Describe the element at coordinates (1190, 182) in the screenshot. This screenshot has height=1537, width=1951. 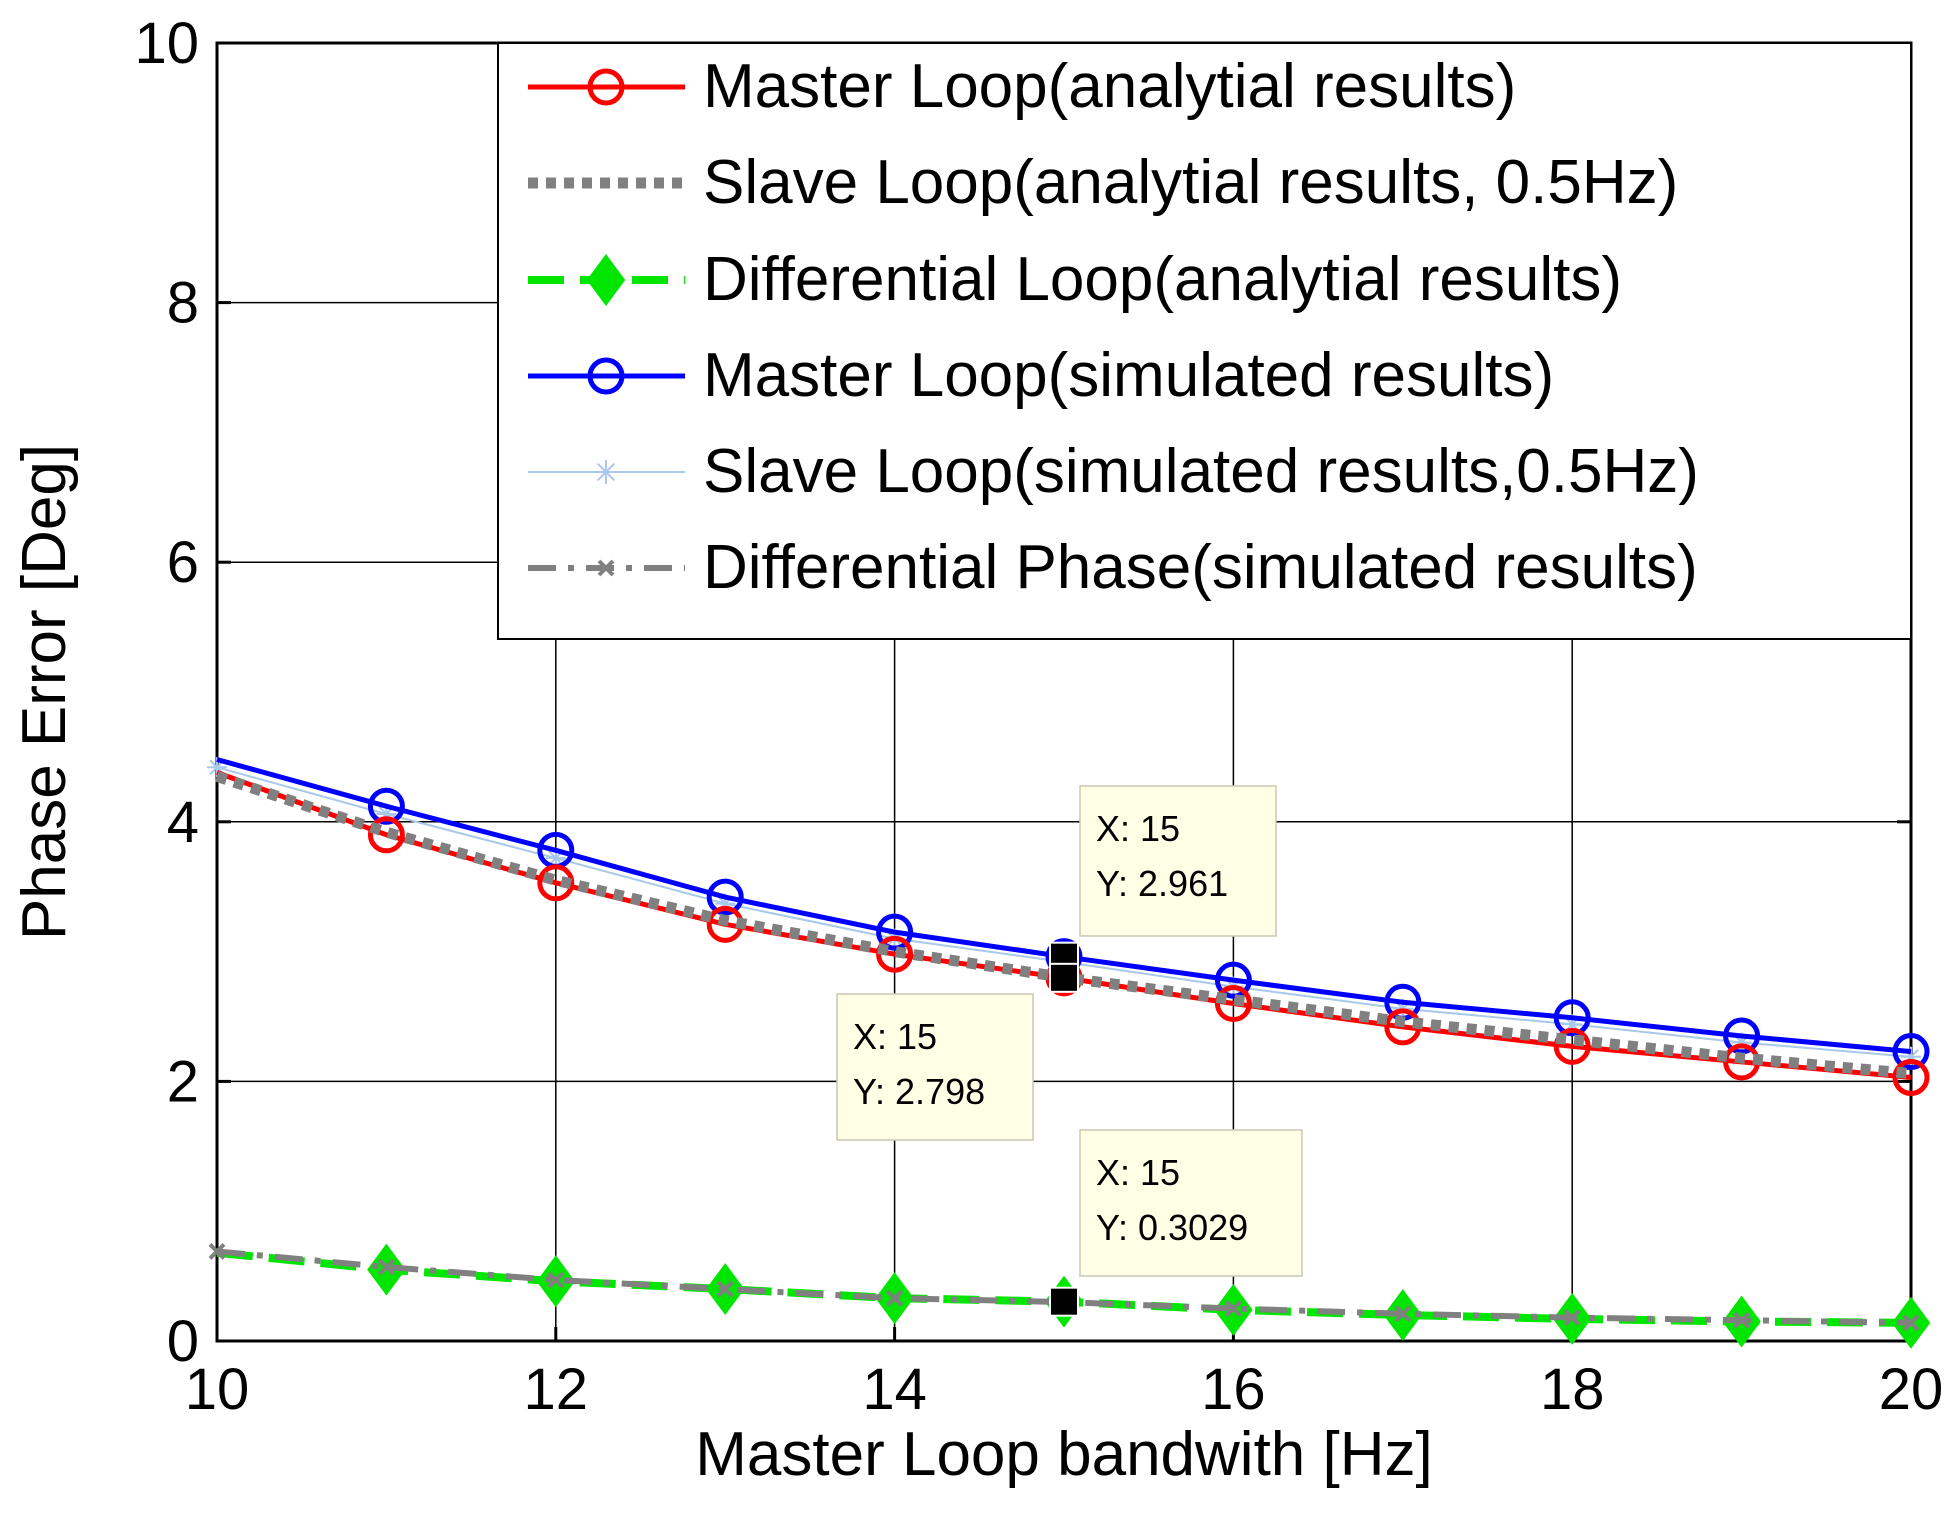
I see `legend-label: Slave Loop(analytial results, 0.5Hz)` at that location.